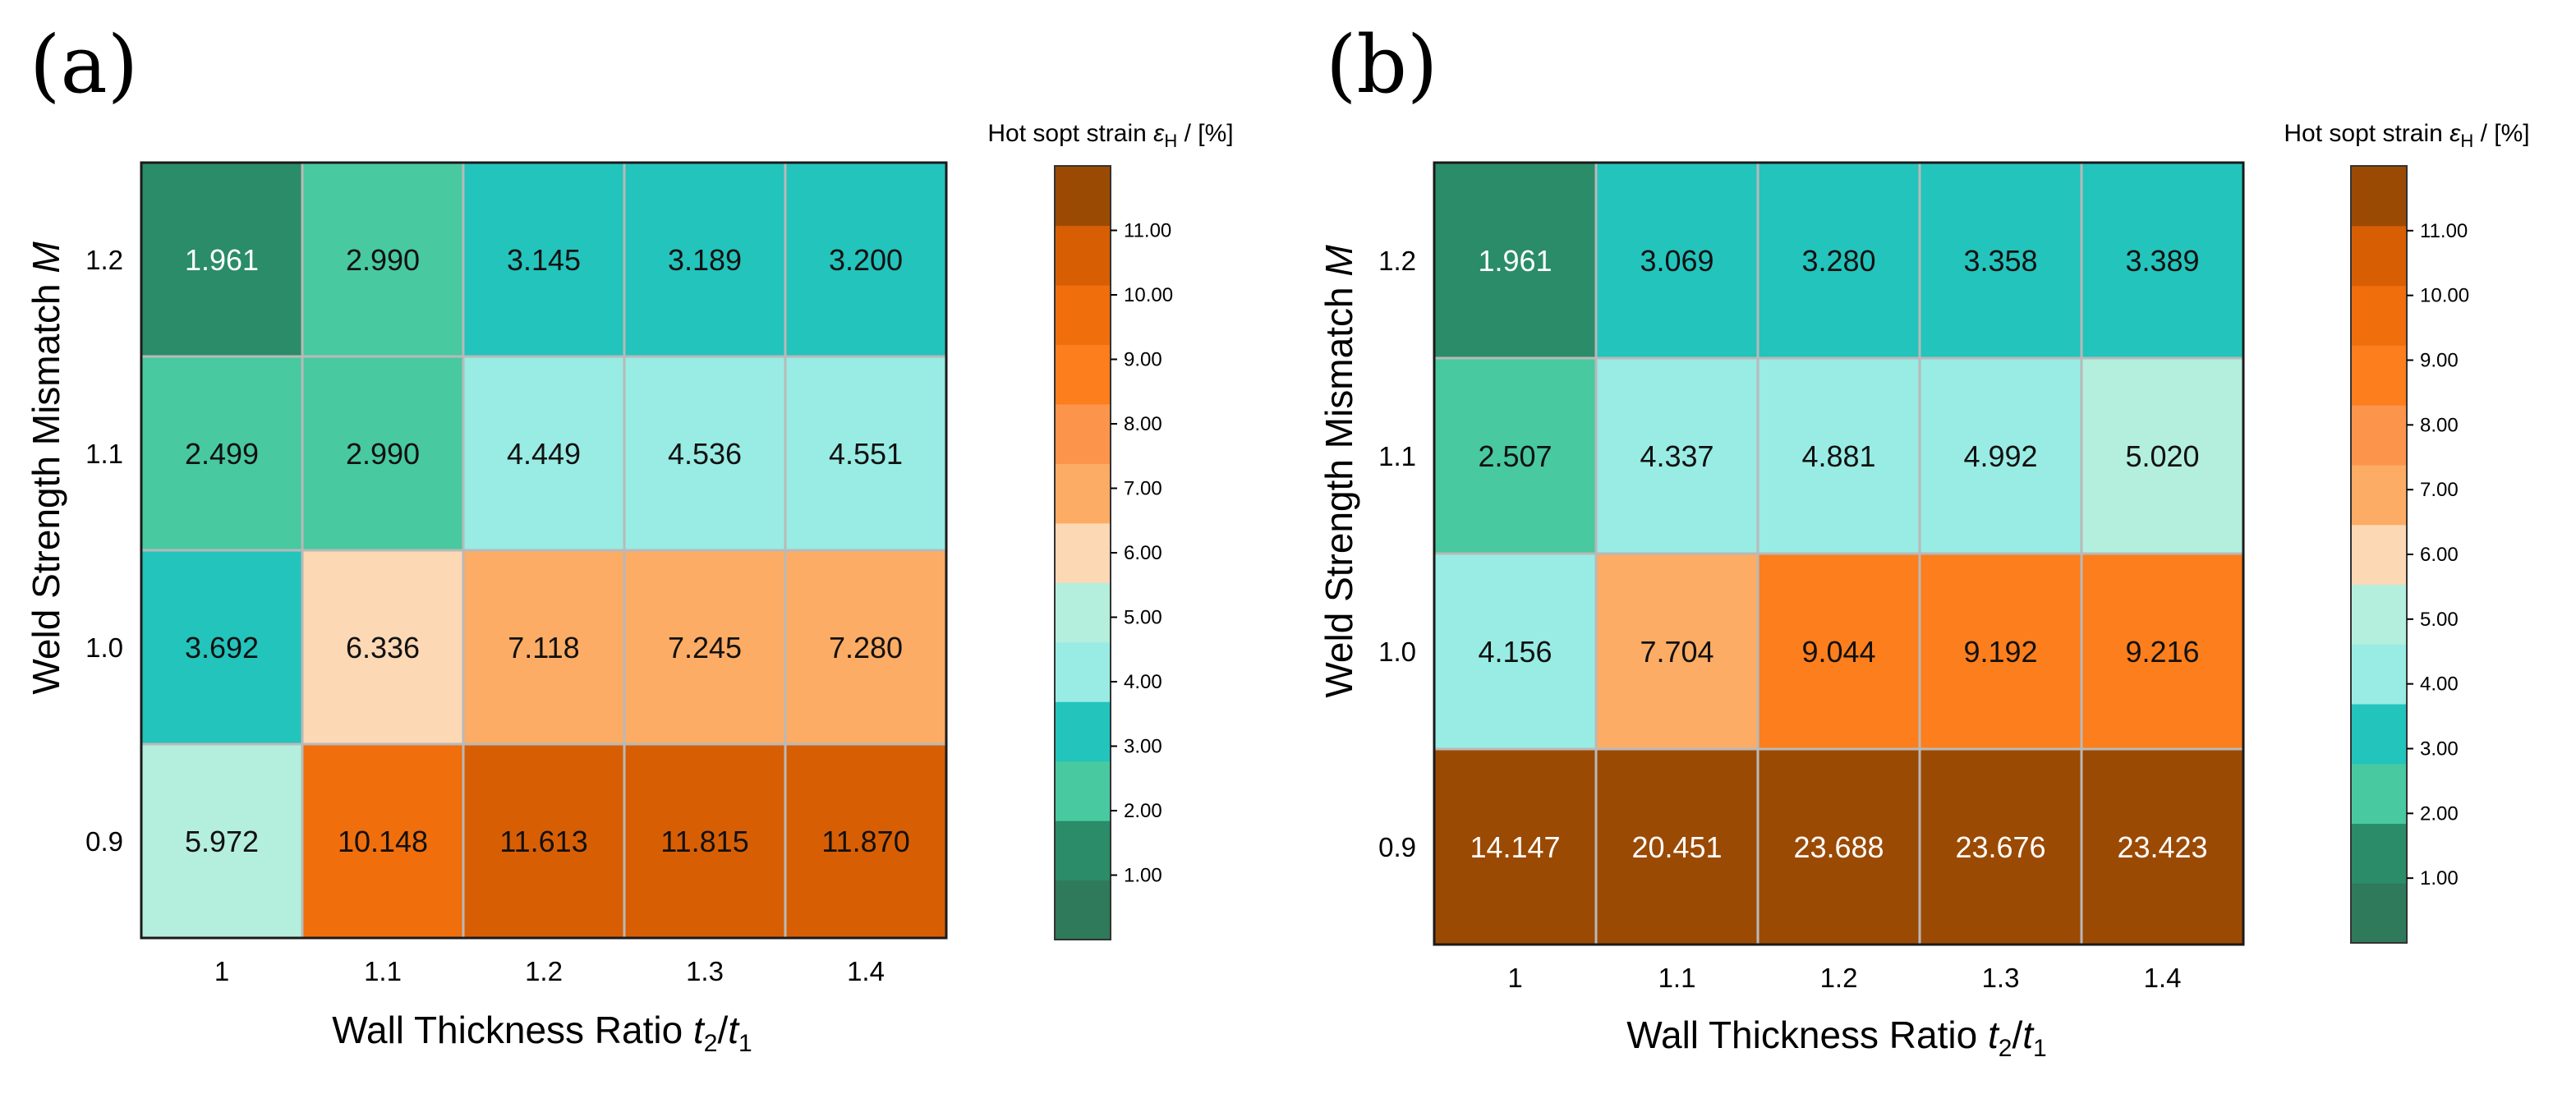  I want to click on cell-value-label: 2.499, so click(222, 454).